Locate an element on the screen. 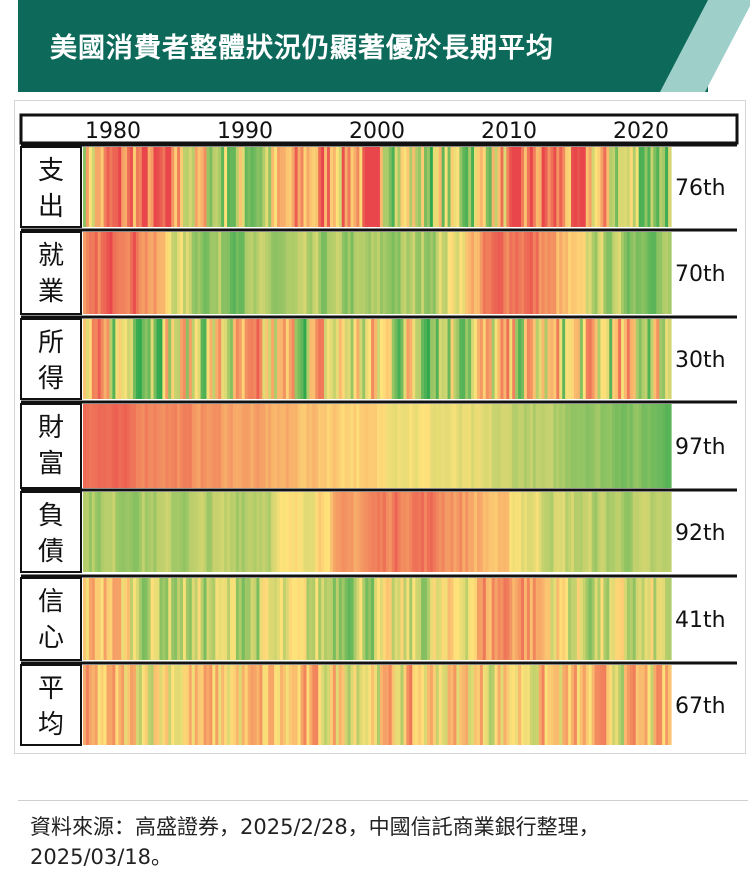 This screenshot has height=888, width=750. row-label-box is located at coordinates (51, 187).